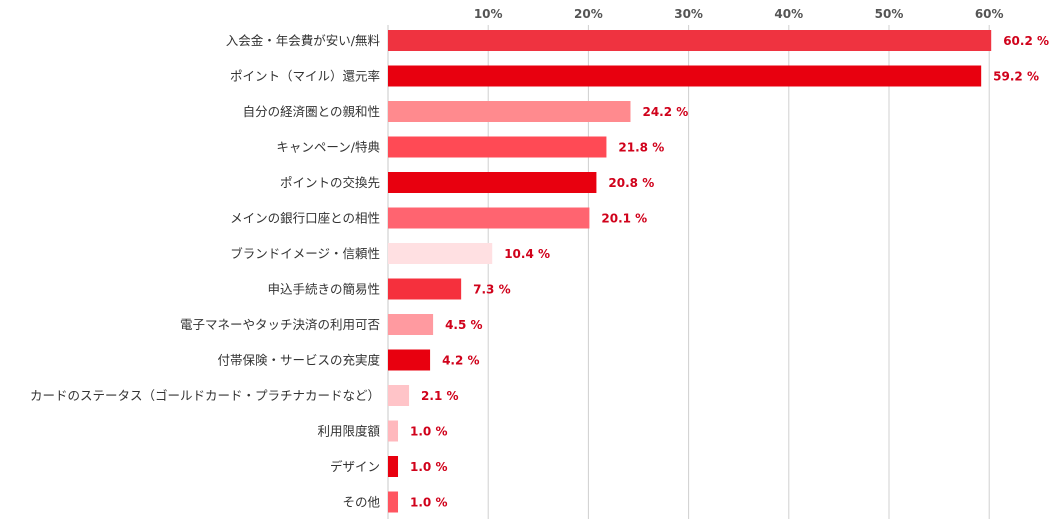 This screenshot has height=521, width=1053. I want to click on category-label: ポイントの交換先, so click(330, 182).